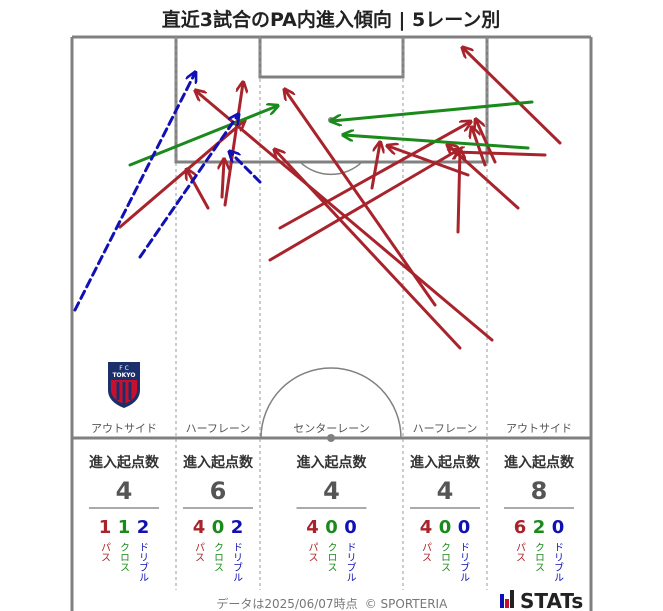  I want to click on center-spot, so click(331, 438).